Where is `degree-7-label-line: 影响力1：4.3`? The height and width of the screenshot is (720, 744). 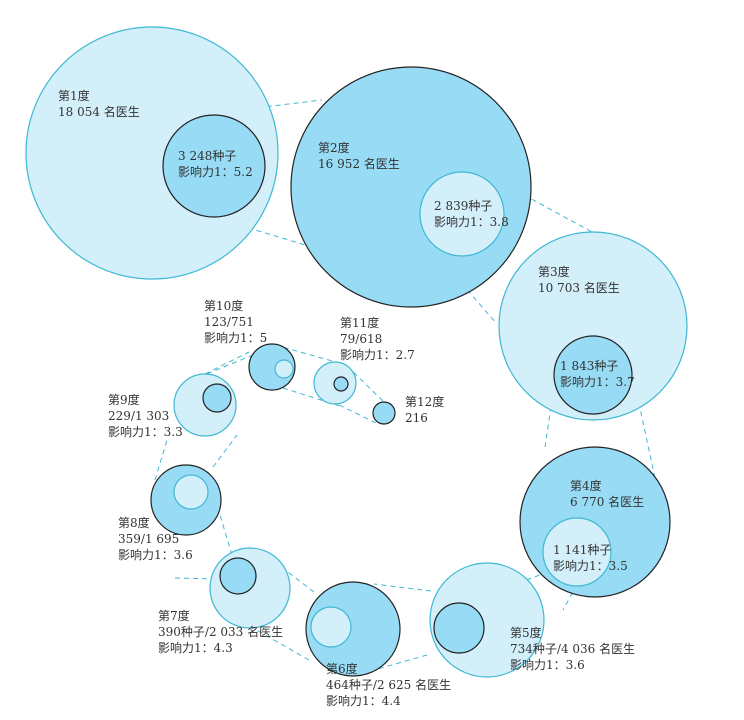
degree-7-label-line: 影响力1：4.3 is located at coordinates (195, 647).